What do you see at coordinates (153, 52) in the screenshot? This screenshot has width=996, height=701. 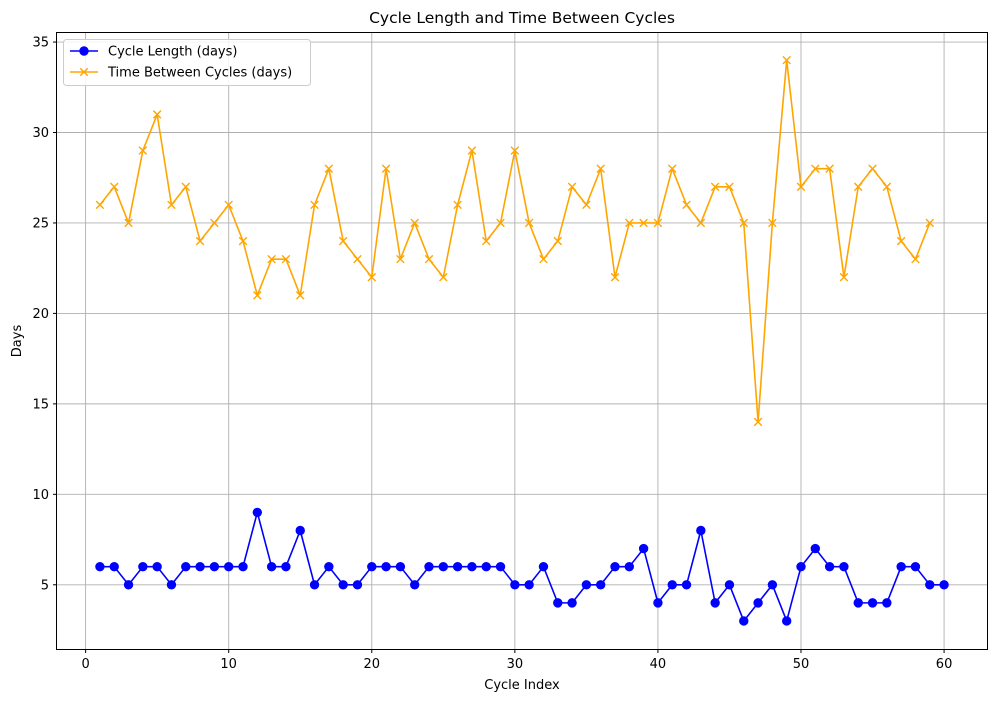 I see `legend-entry: Cycle Length (days)` at bounding box center [153, 52].